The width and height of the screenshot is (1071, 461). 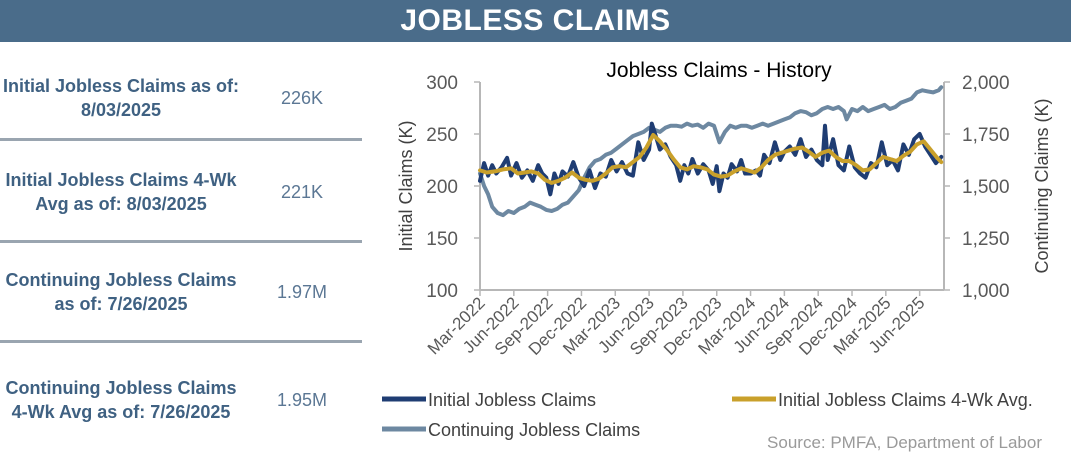 What do you see at coordinates (302, 291) in the screenshot?
I see `stat-value-continuing: 1.97M` at bounding box center [302, 291].